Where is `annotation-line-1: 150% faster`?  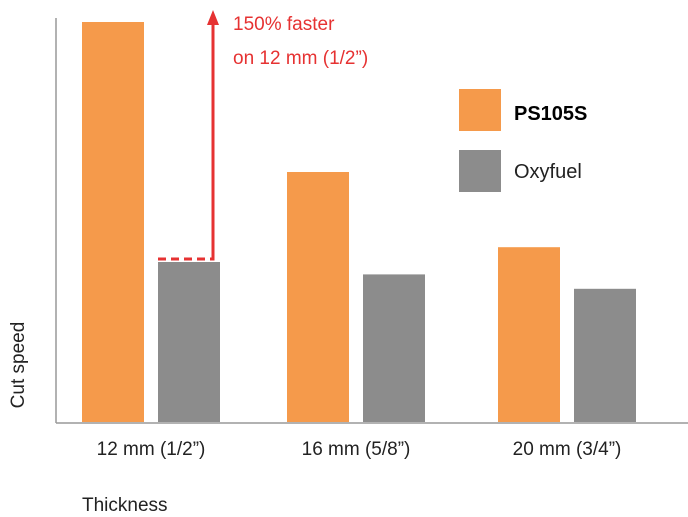 annotation-line-1: 150% faster is located at coordinates (284, 24).